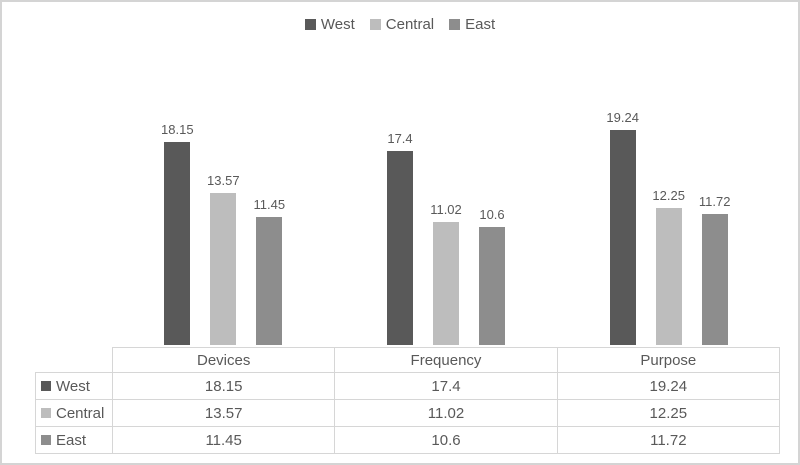 This screenshot has width=800, height=465. I want to click on bar-wrap-west-purpose: 19.24, so click(623, 217).